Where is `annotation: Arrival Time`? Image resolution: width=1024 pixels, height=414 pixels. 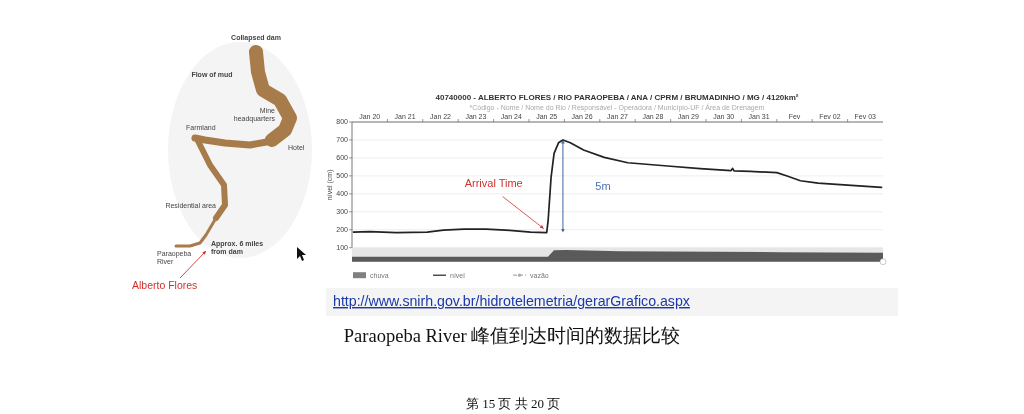
annotation: Arrival Time is located at coordinates (493, 182).